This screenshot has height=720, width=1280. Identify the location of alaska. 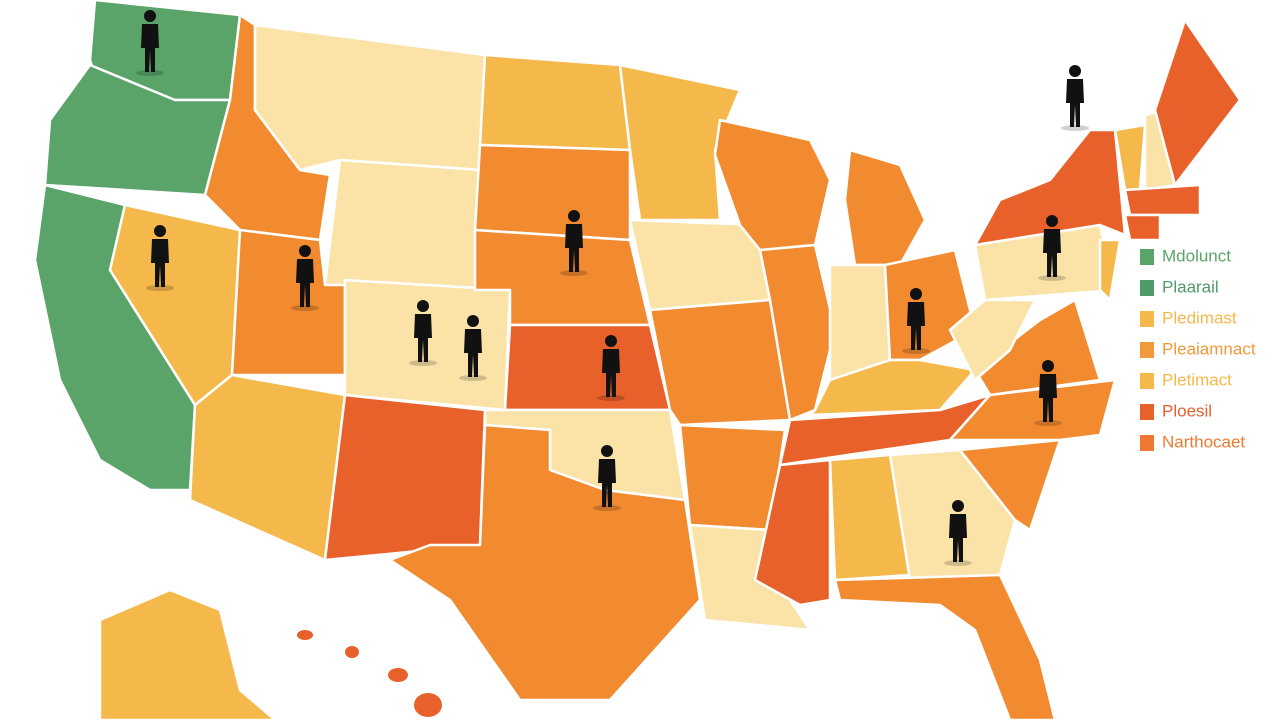
(187, 654).